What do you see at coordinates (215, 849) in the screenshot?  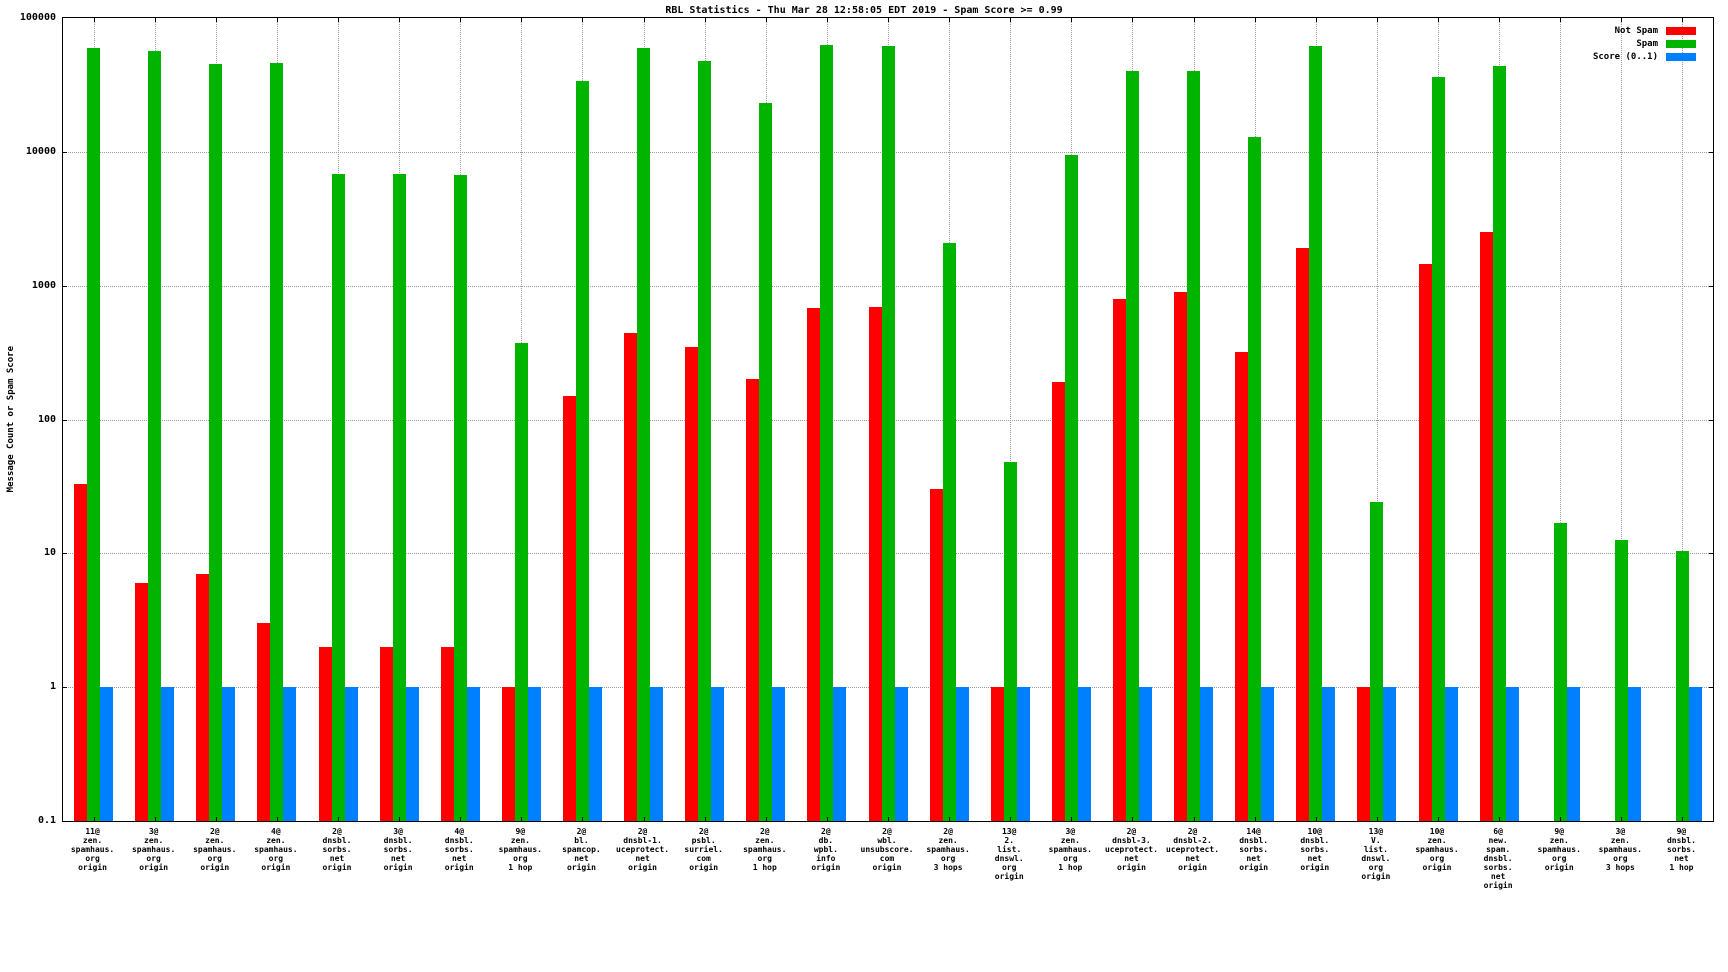 I see `x-category-label: 2@ zen. spamhaus. org origin` at bounding box center [215, 849].